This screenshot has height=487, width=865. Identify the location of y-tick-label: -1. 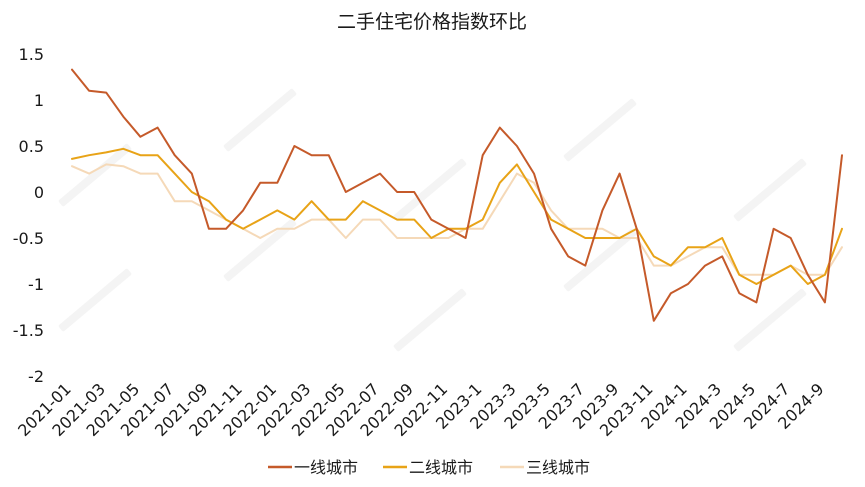
(36, 284).